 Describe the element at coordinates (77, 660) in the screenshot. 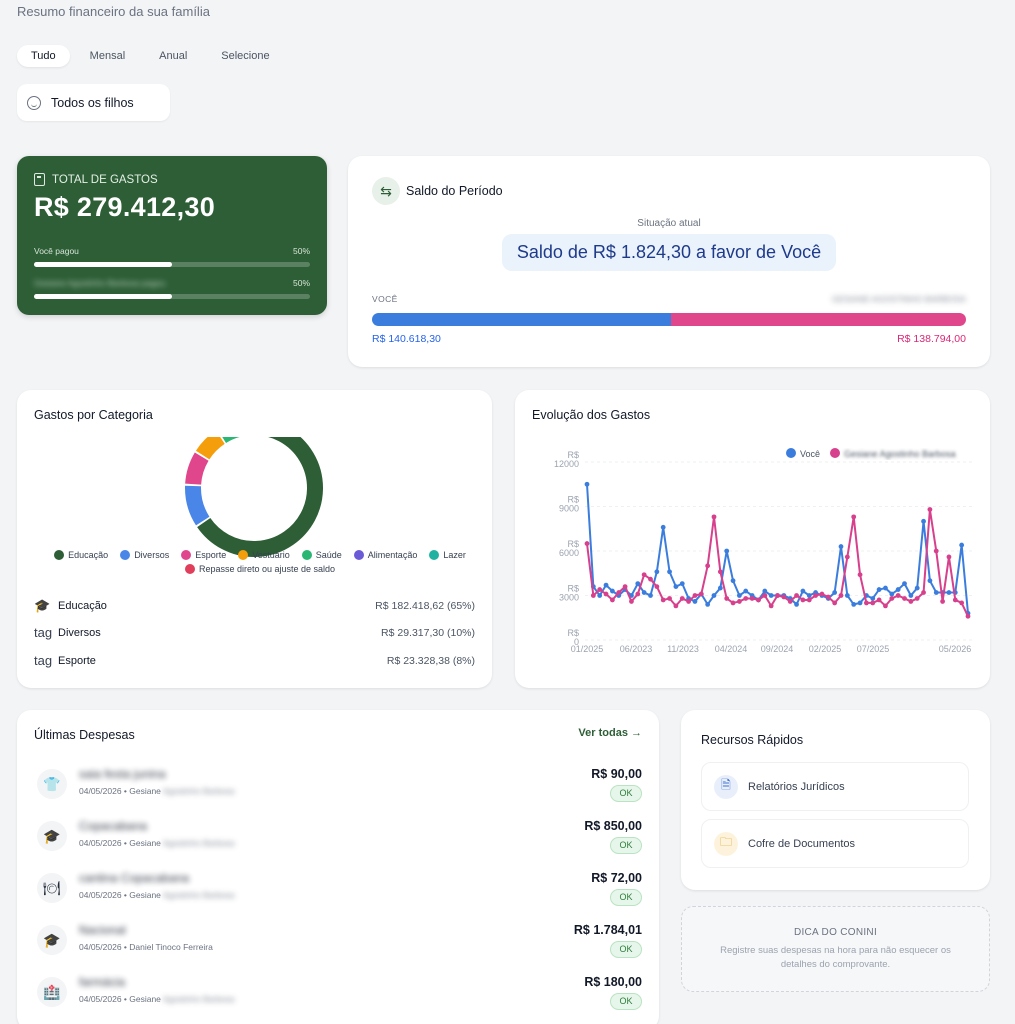

I see `category-row-label: Esporte` at that location.